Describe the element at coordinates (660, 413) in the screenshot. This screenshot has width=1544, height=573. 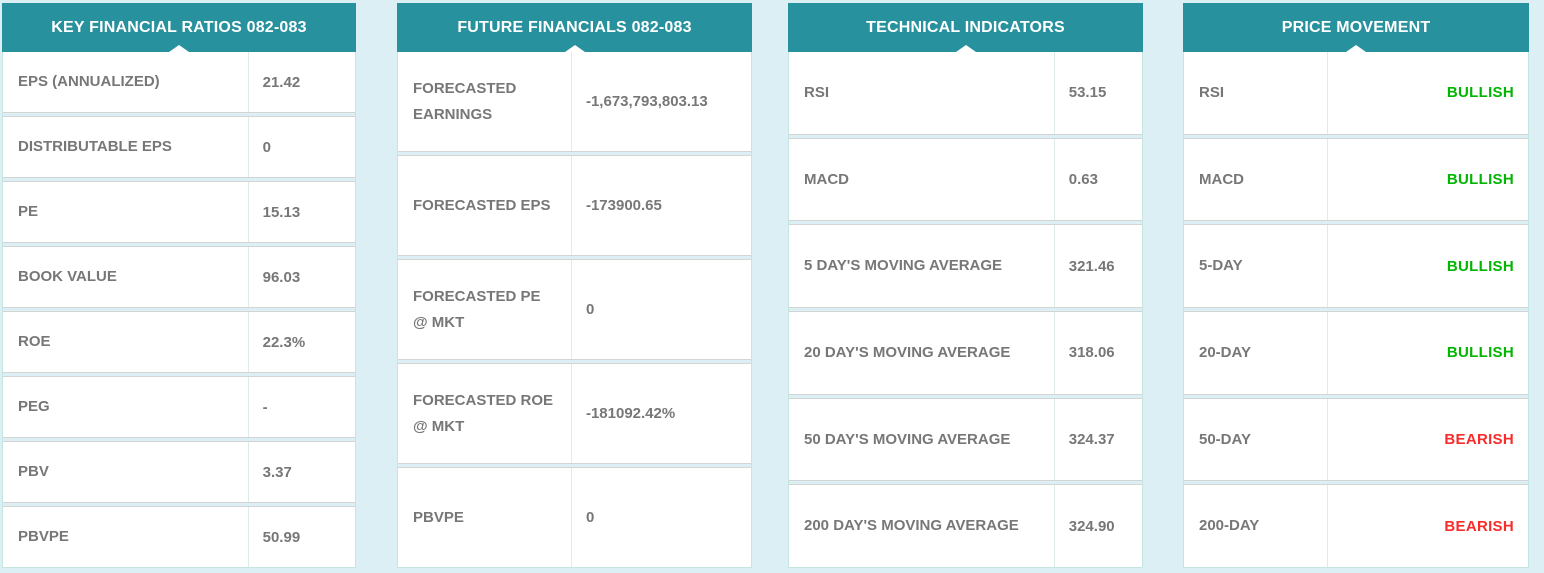
I see `row-value: -181092.42%` at that location.